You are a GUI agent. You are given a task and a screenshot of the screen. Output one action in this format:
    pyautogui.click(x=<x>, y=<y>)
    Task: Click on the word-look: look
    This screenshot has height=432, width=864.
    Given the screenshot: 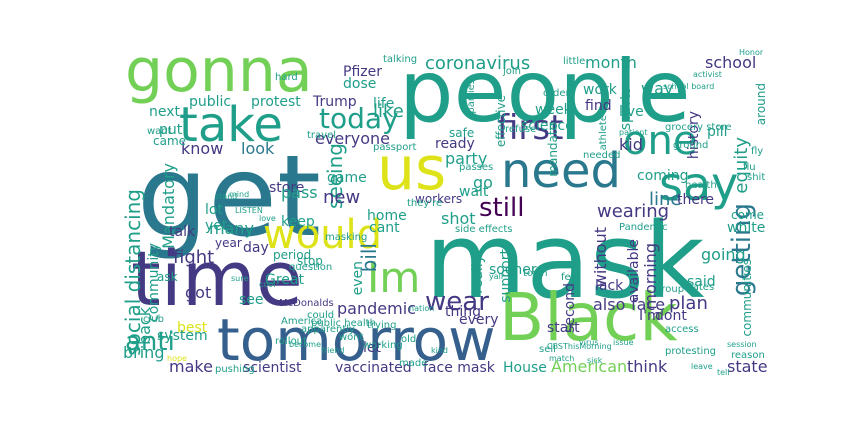 What is the action you would take?
    pyautogui.click(x=258, y=148)
    